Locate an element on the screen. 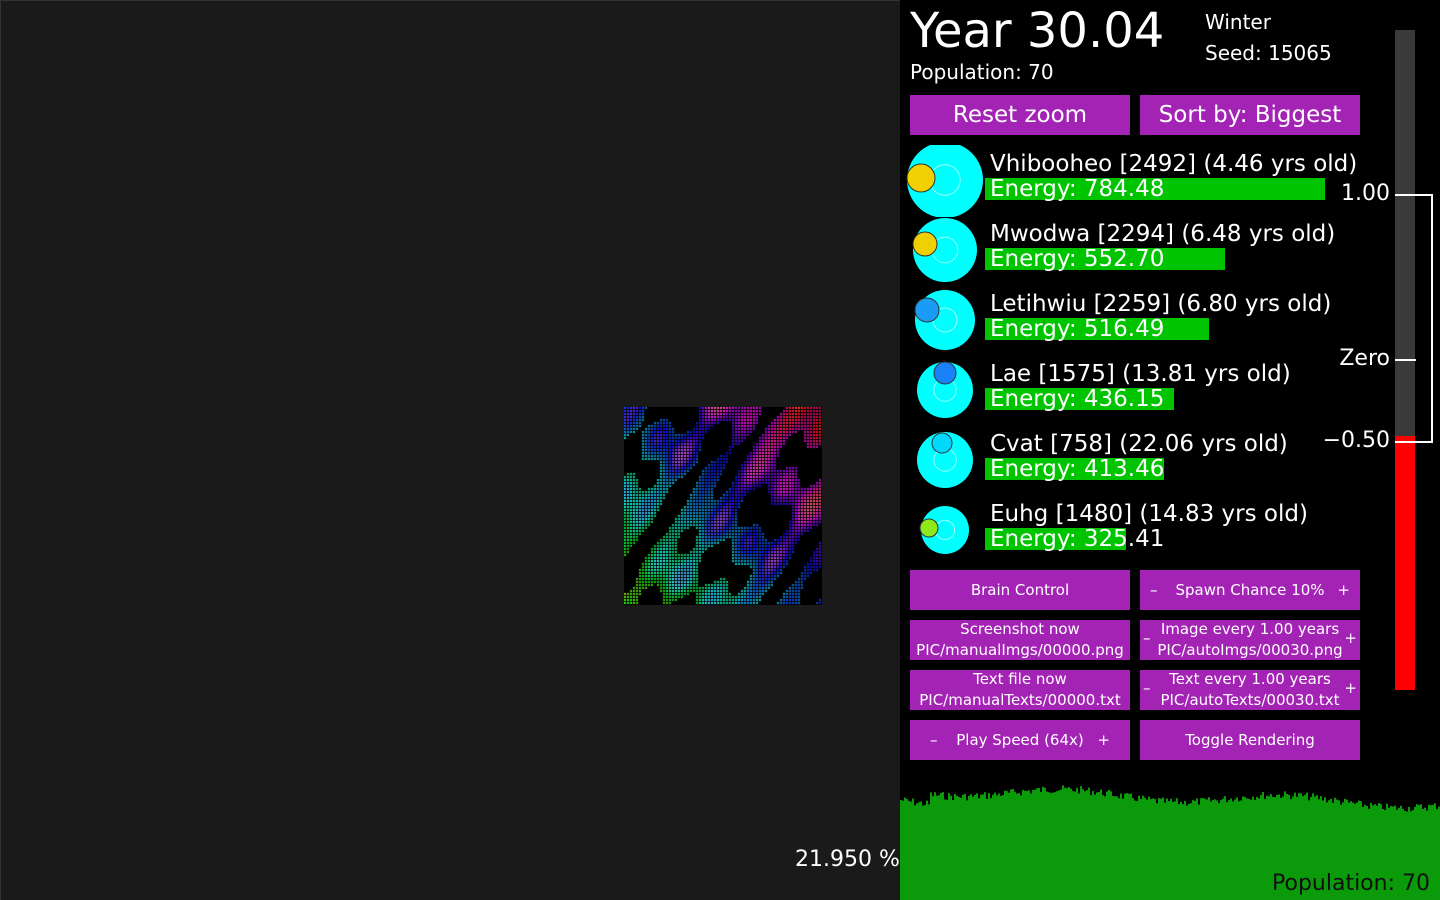  creature-energy: Energy: 784.48 is located at coordinates (1077, 189).